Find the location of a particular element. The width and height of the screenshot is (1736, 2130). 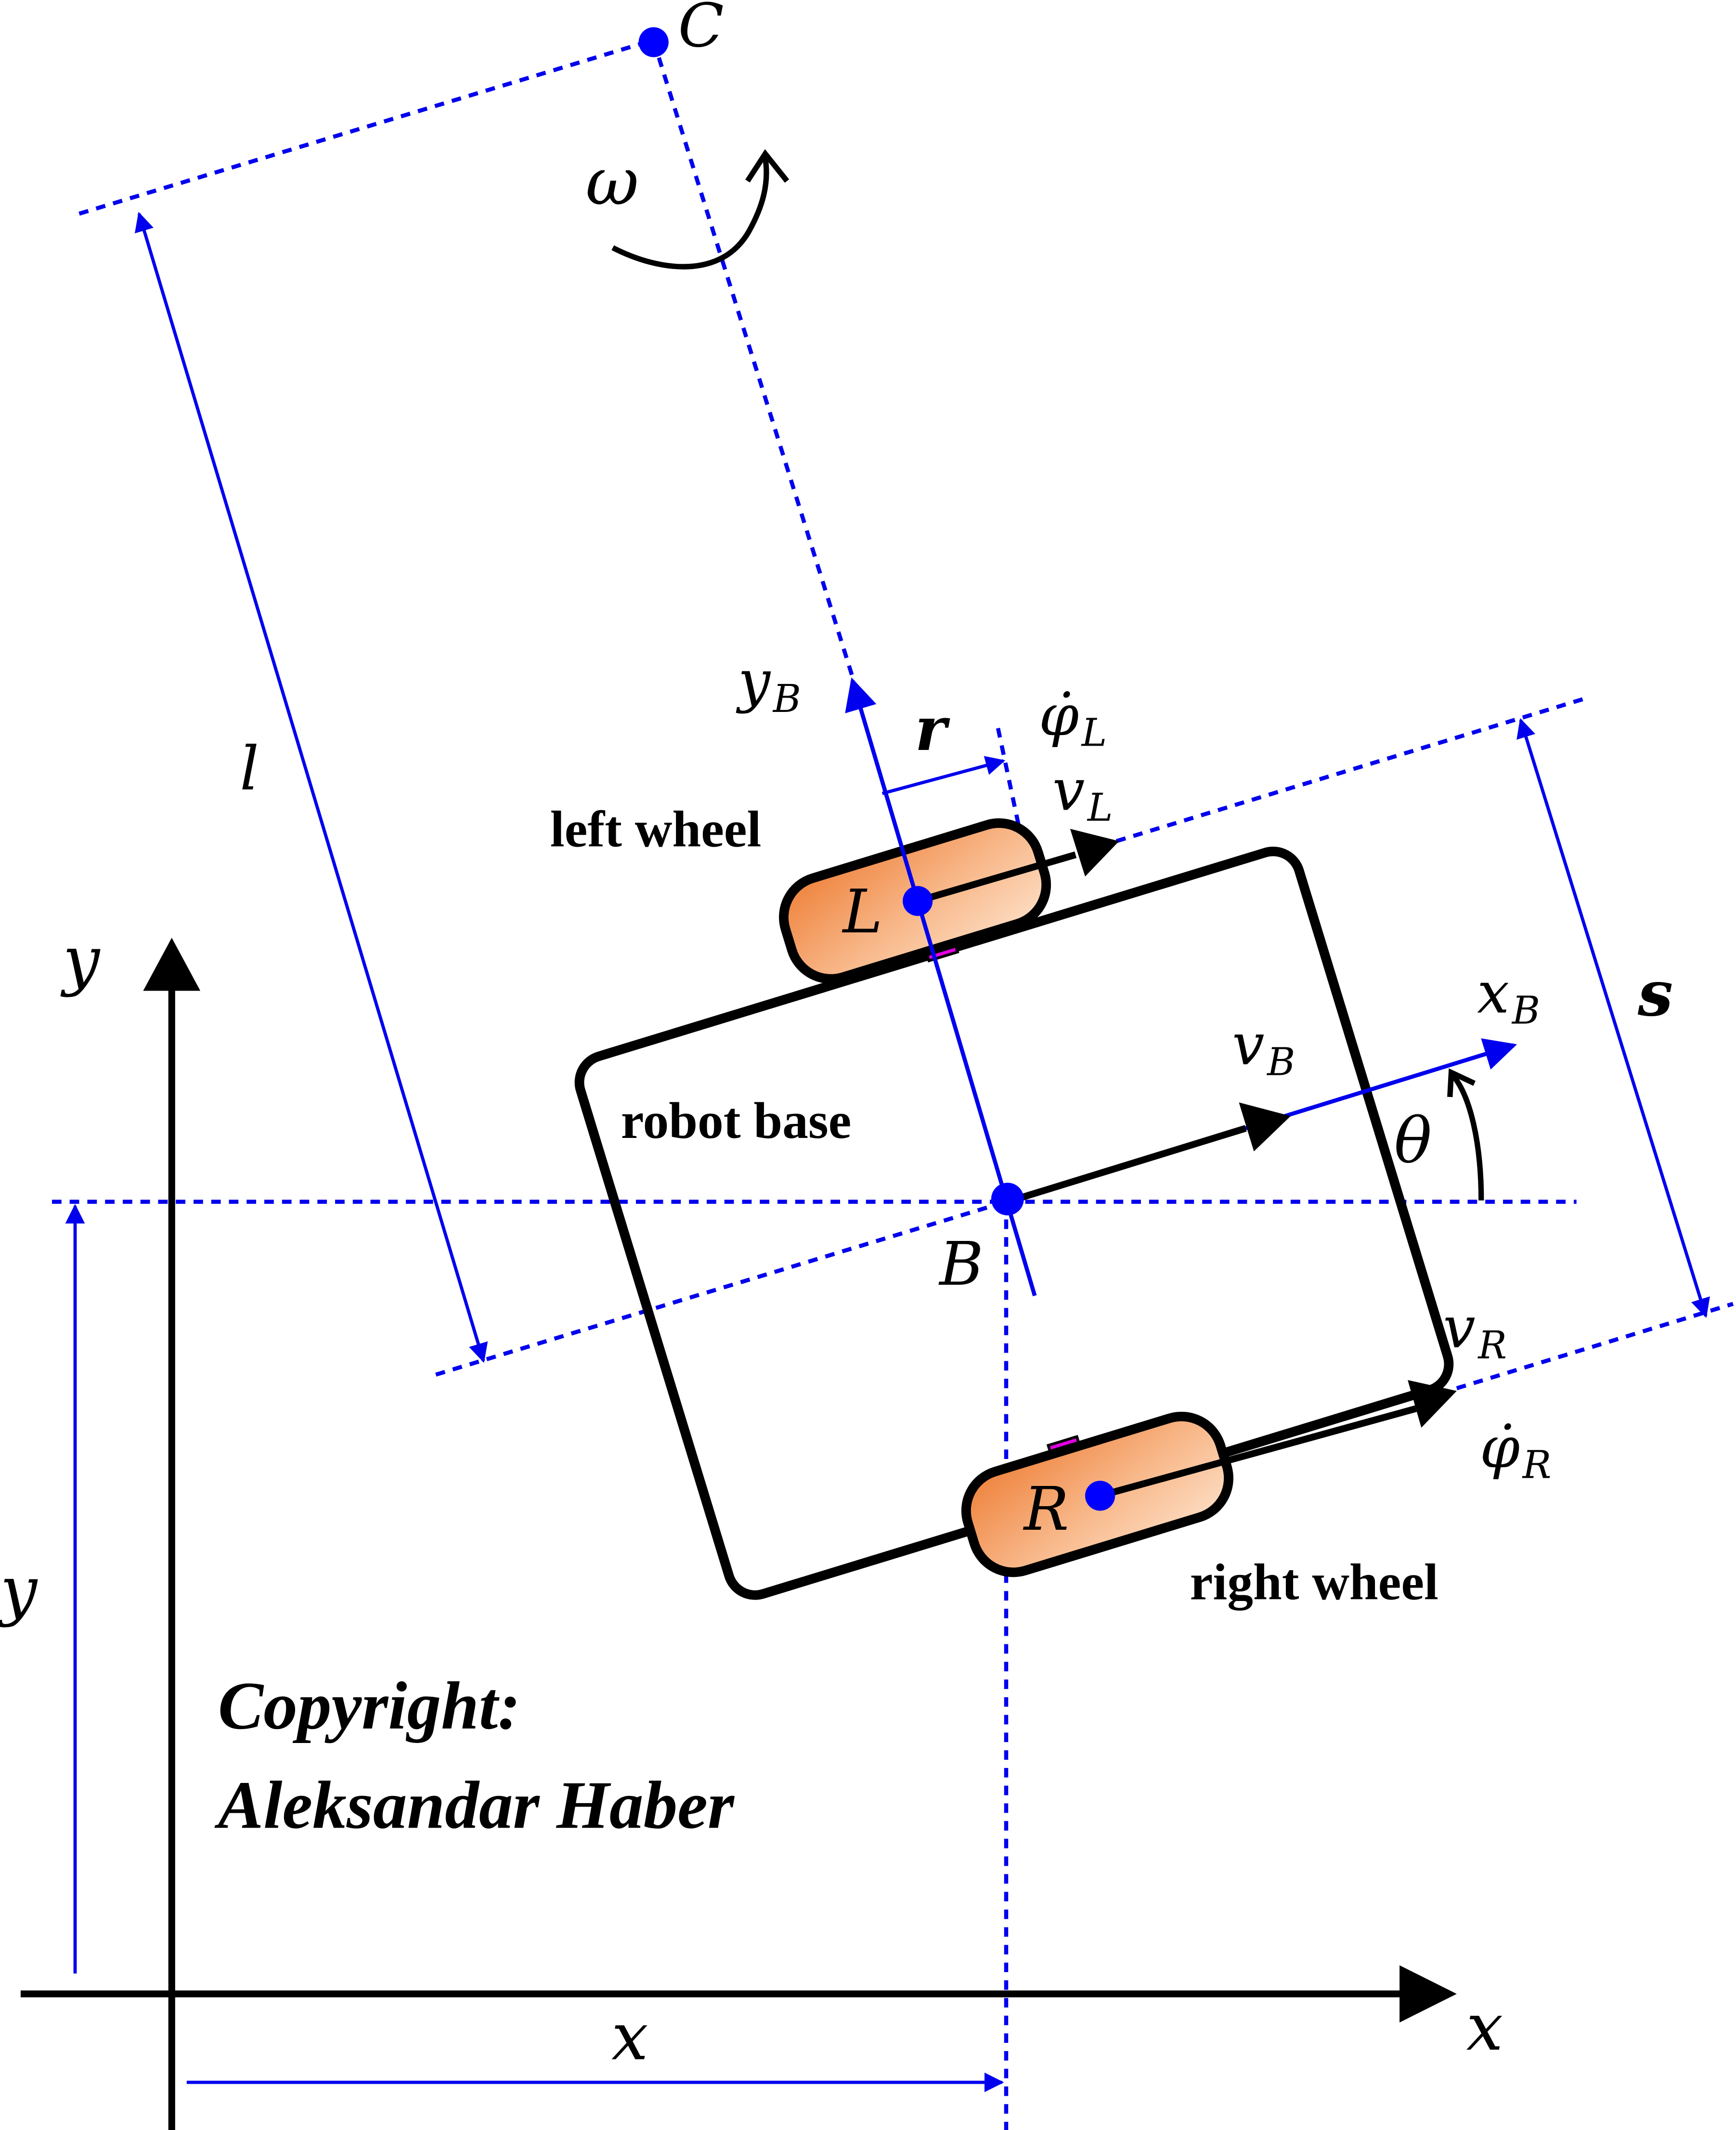

label-r: r is located at coordinates (933, 729).